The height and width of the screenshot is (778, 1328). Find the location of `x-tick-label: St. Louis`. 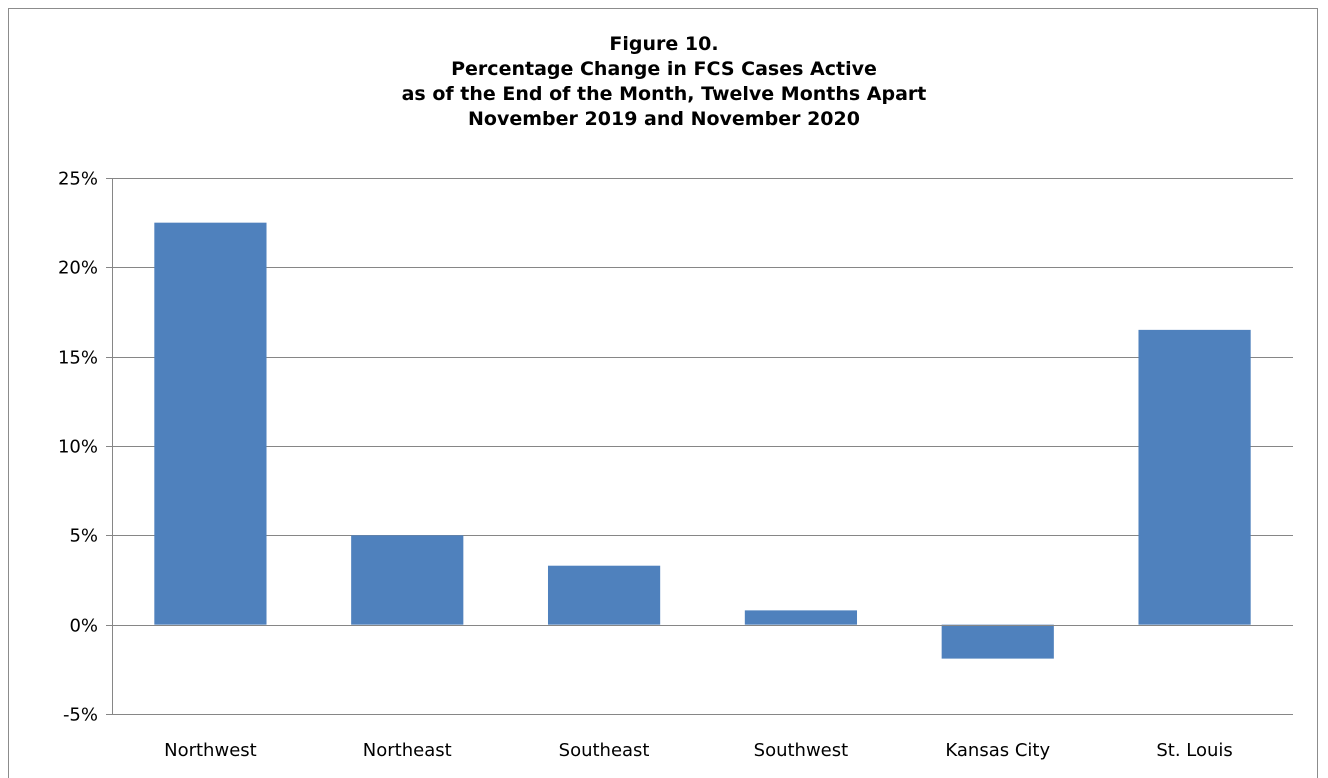

x-tick-label: St. Louis is located at coordinates (1194, 750).